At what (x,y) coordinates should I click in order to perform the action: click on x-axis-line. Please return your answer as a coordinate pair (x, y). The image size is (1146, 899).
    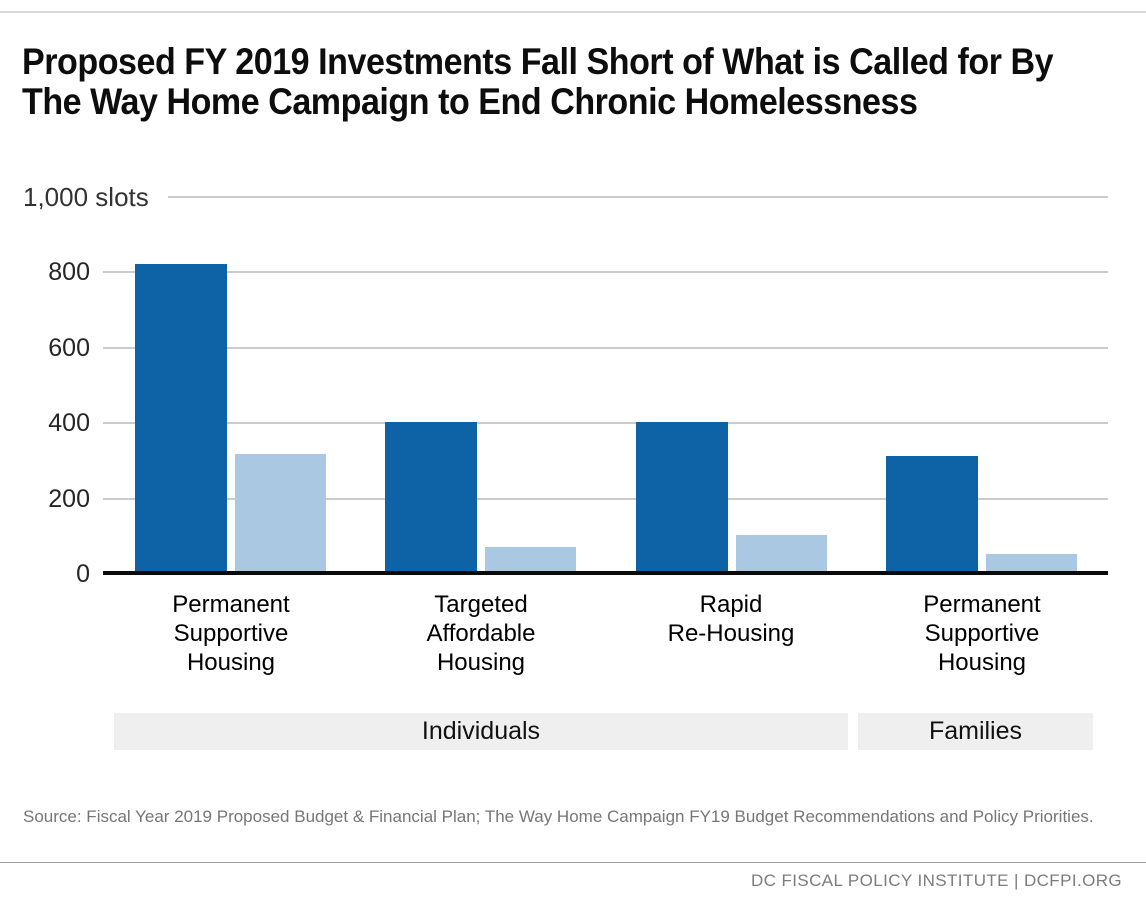
    Looking at the image, I should click on (605, 573).